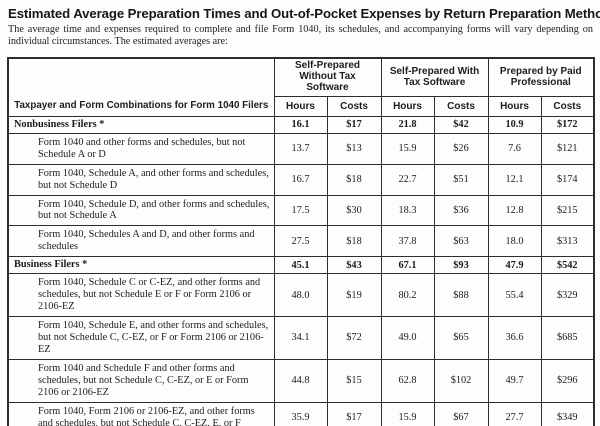 Image resolution: width=600 pixels, height=426 pixels. What do you see at coordinates (514, 241) in the screenshot?
I see `cell-value: 18.0` at bounding box center [514, 241].